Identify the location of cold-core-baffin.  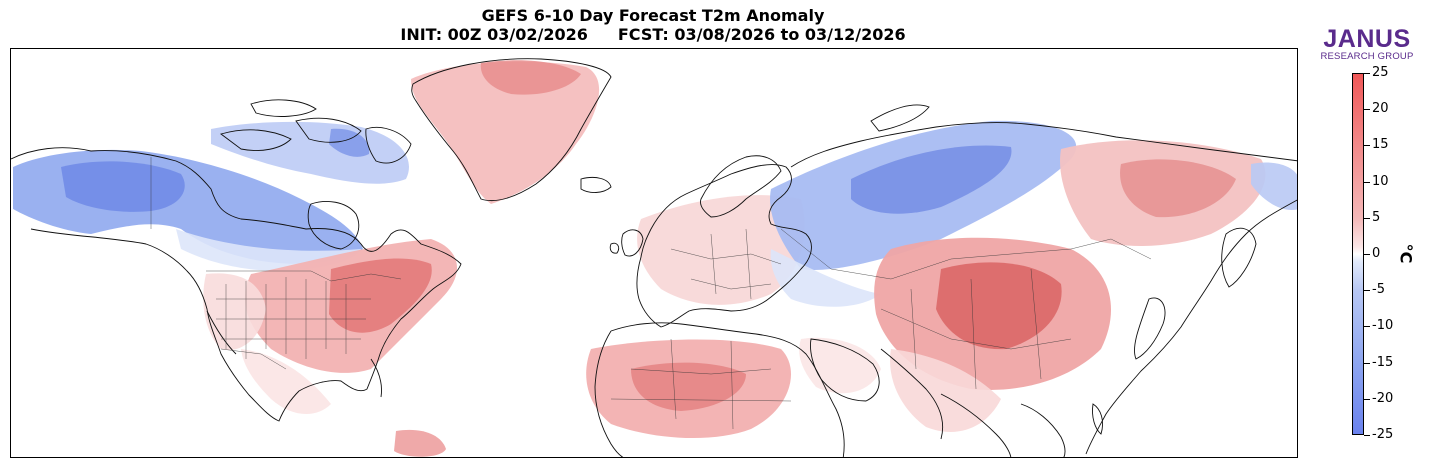
(349, 142).